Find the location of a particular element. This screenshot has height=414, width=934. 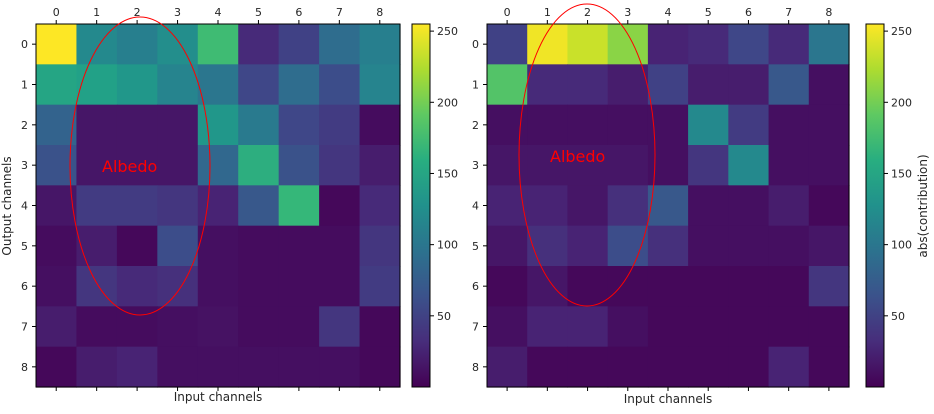

x-tick-label: 2 is located at coordinates (587, 12).